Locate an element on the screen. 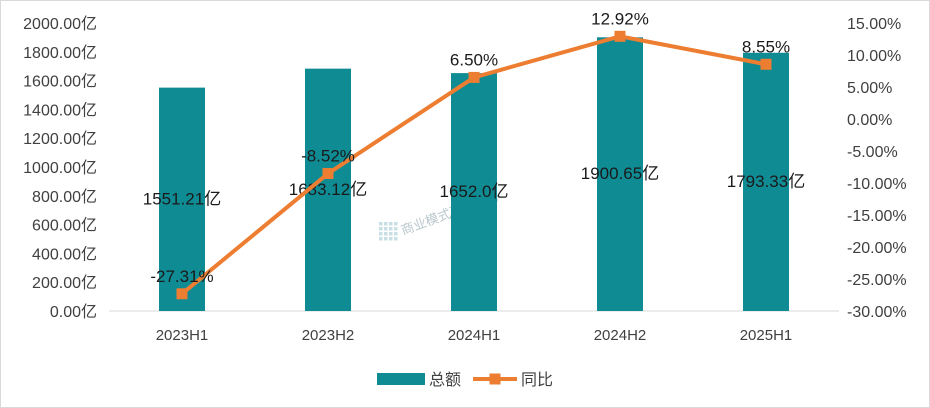  right-axis-tick-label: 10.00% is located at coordinates (874, 56).